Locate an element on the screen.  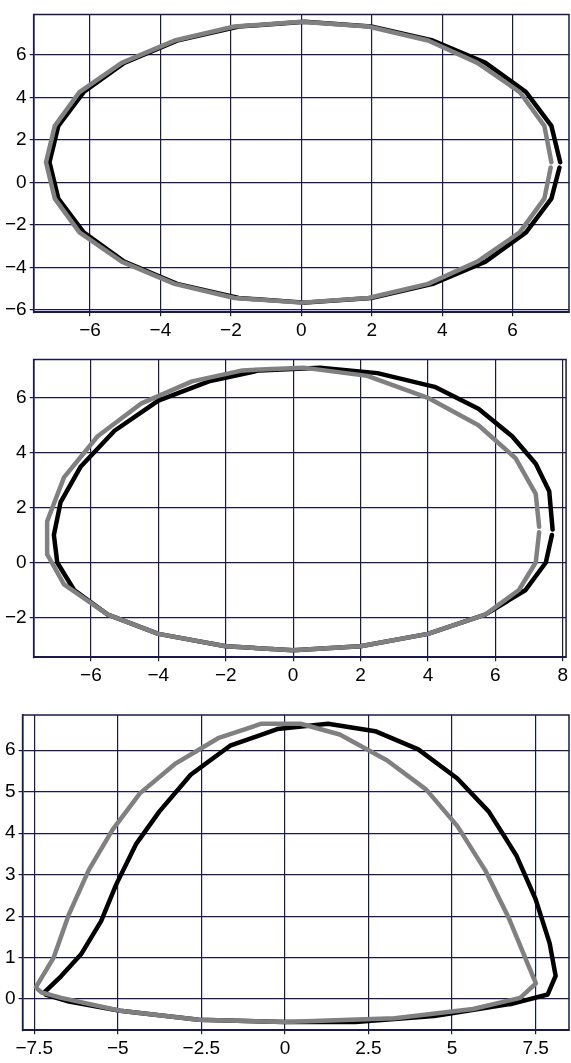
x-tick-label: 7.5 is located at coordinates (535, 1047).